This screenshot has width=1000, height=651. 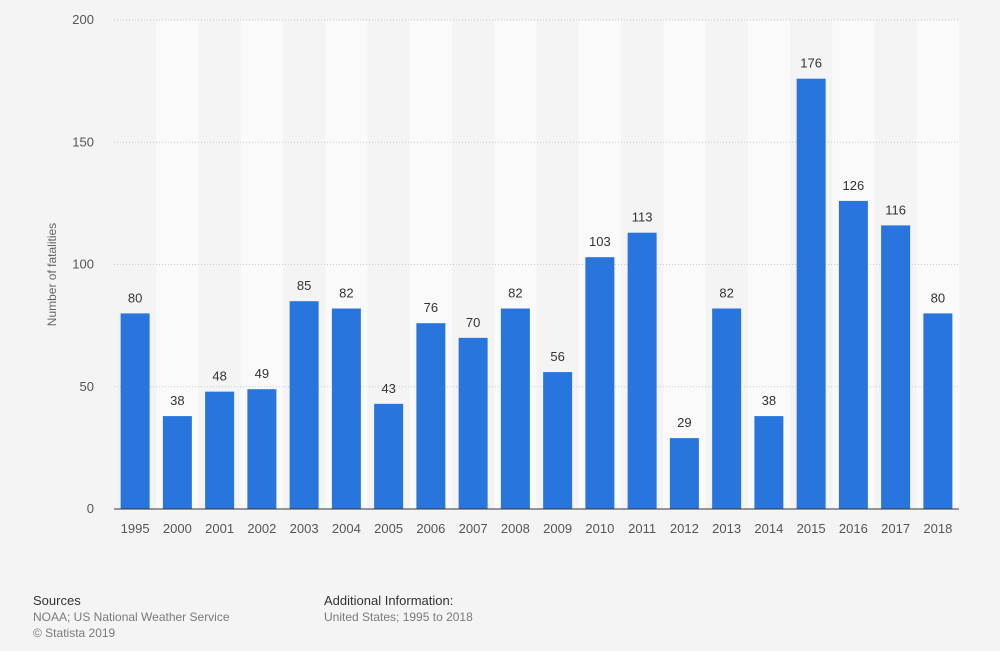 I want to click on y-axis-ticks: 0 50 100 150 200, so click(x=83, y=264).